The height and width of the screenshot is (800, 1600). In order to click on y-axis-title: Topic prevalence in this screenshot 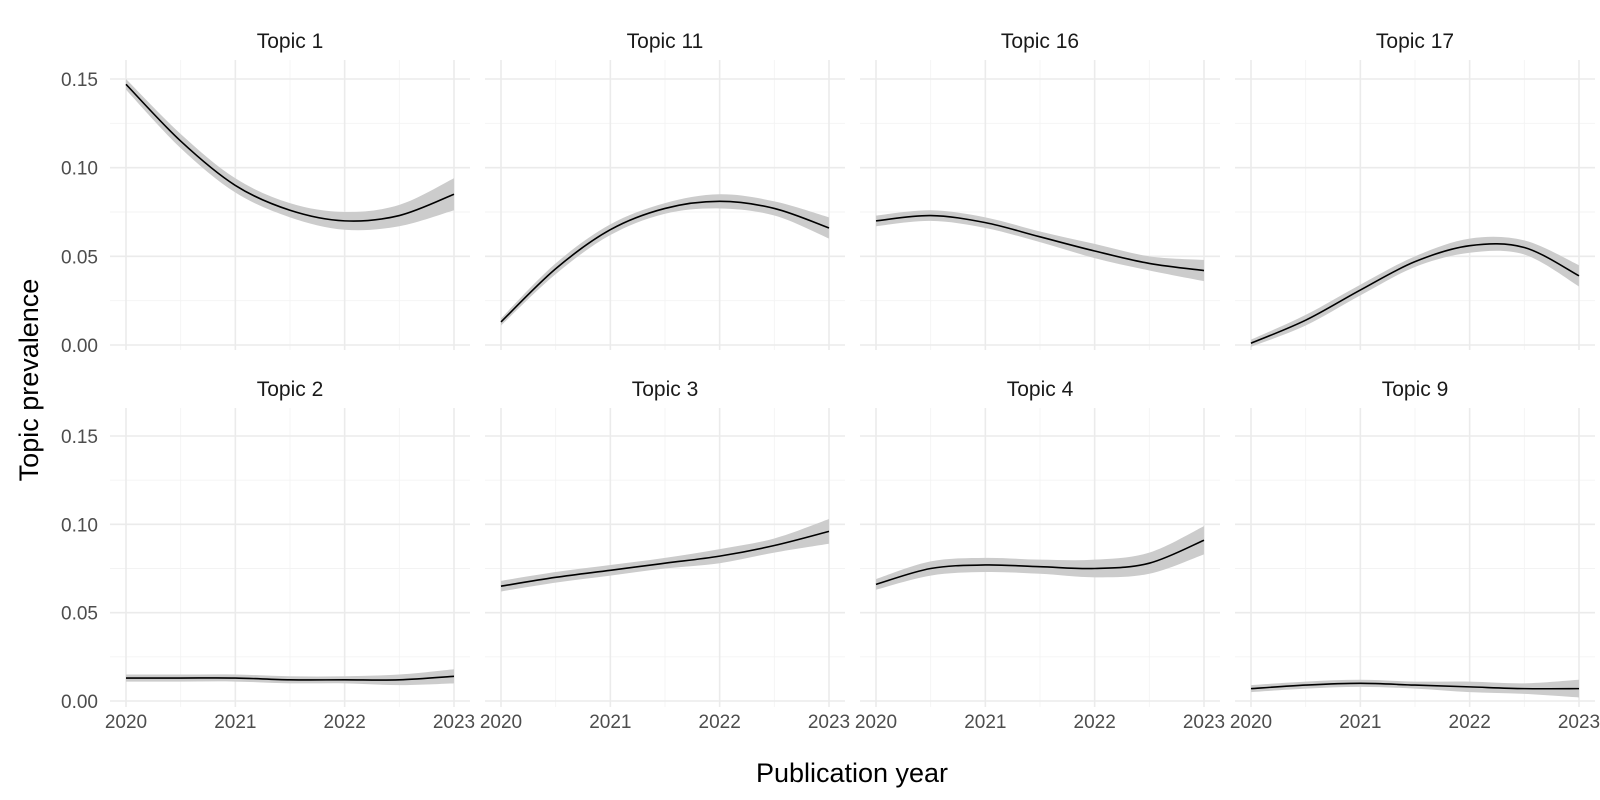, I will do `click(29, 380)`.